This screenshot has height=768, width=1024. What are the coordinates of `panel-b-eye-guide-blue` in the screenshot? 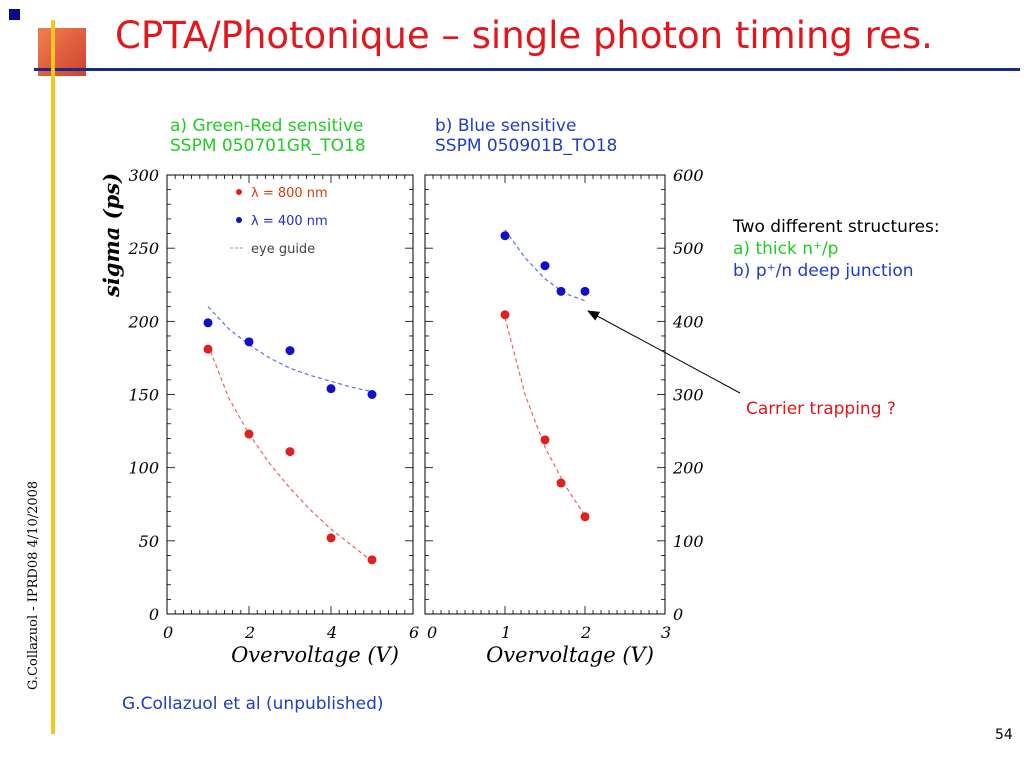 It's located at (545, 265).